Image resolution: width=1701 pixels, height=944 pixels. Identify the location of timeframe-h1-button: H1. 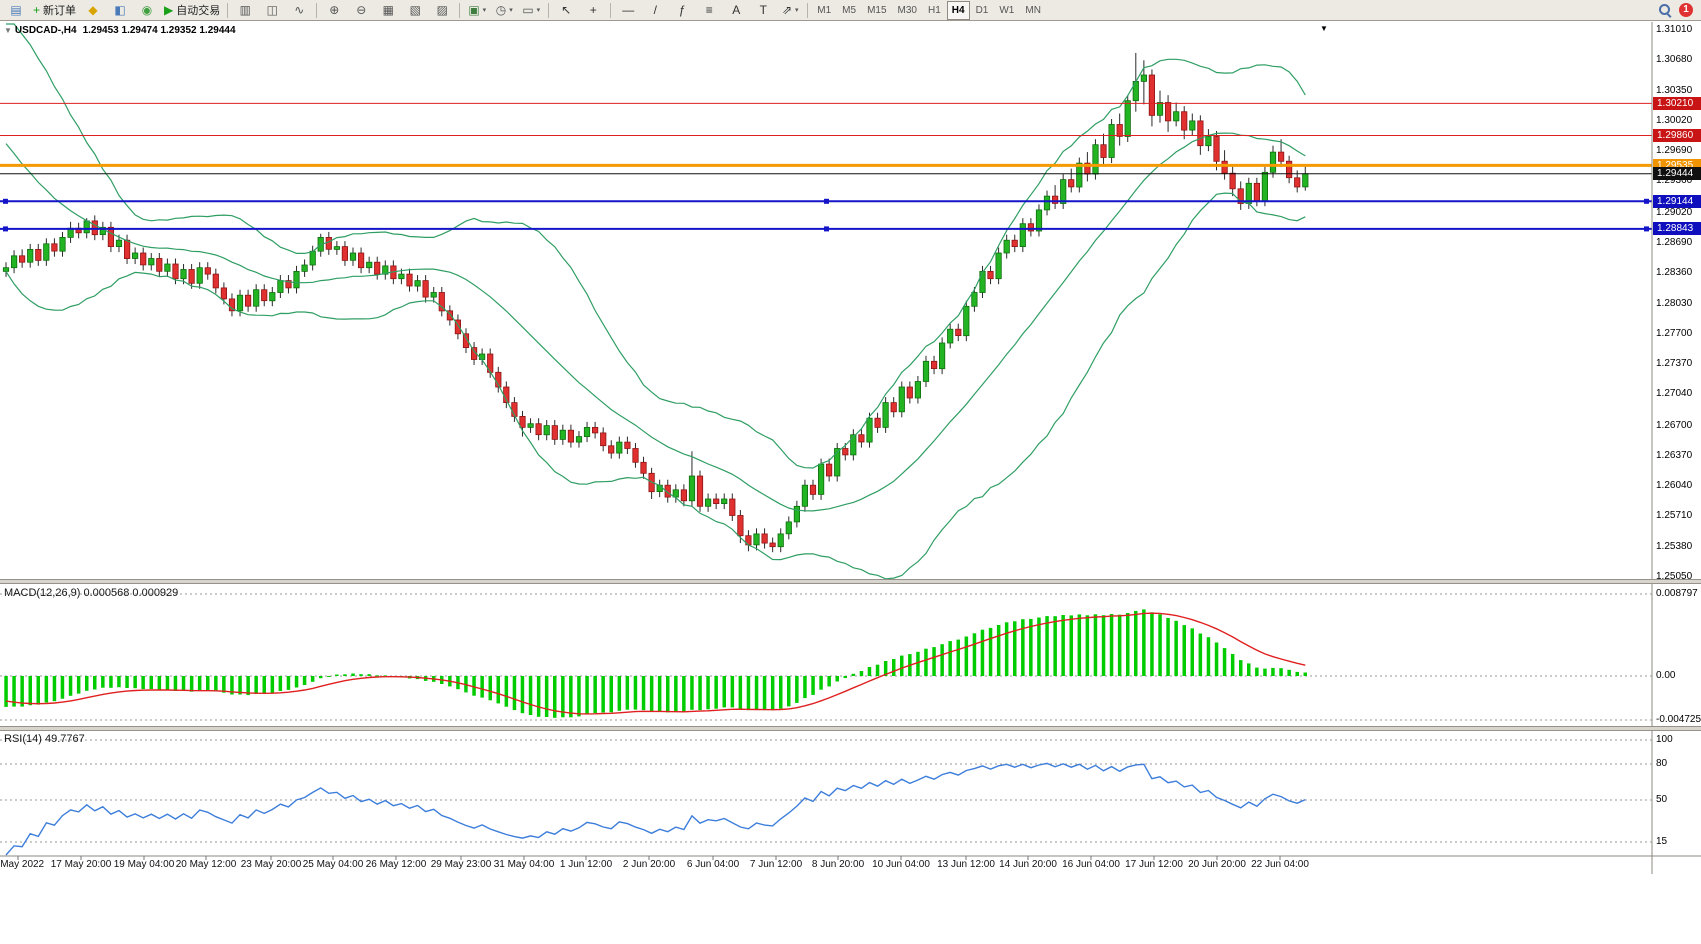
(934, 10).